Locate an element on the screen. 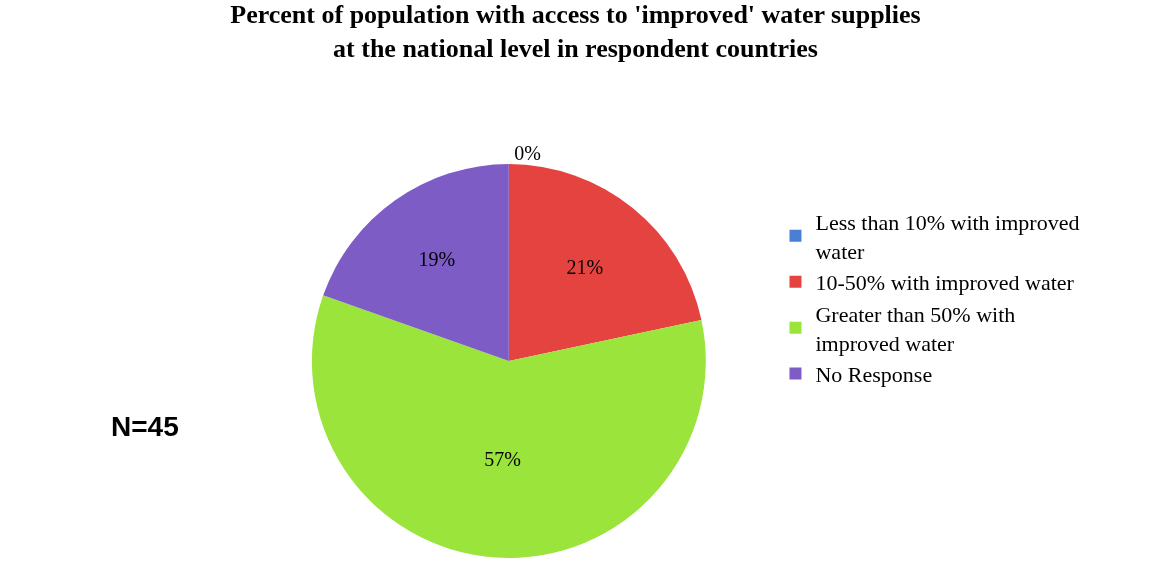 Image resolution: width=1151 pixels, height=578 pixels. chart-title: Percent of population with access to 'improved' water supplies at the national level in respondent countries is located at coordinates (575, 31).